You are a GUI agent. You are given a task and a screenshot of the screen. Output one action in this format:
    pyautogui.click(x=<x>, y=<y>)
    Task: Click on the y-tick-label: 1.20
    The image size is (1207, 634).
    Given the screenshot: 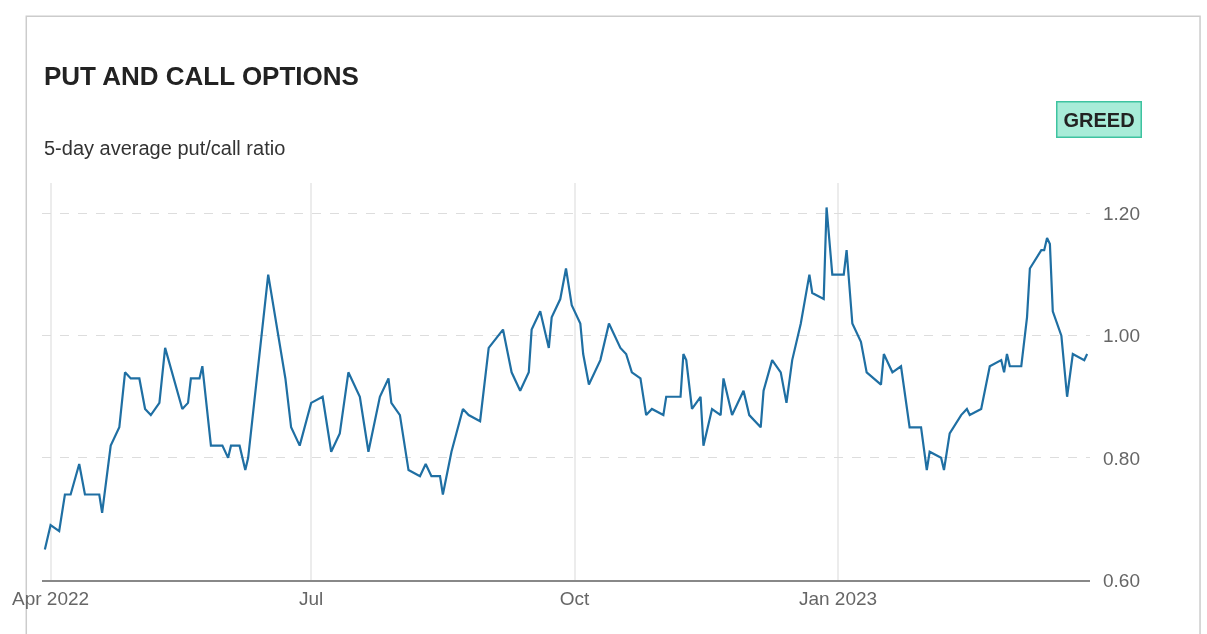 What is the action you would take?
    pyautogui.click(x=1121, y=214)
    